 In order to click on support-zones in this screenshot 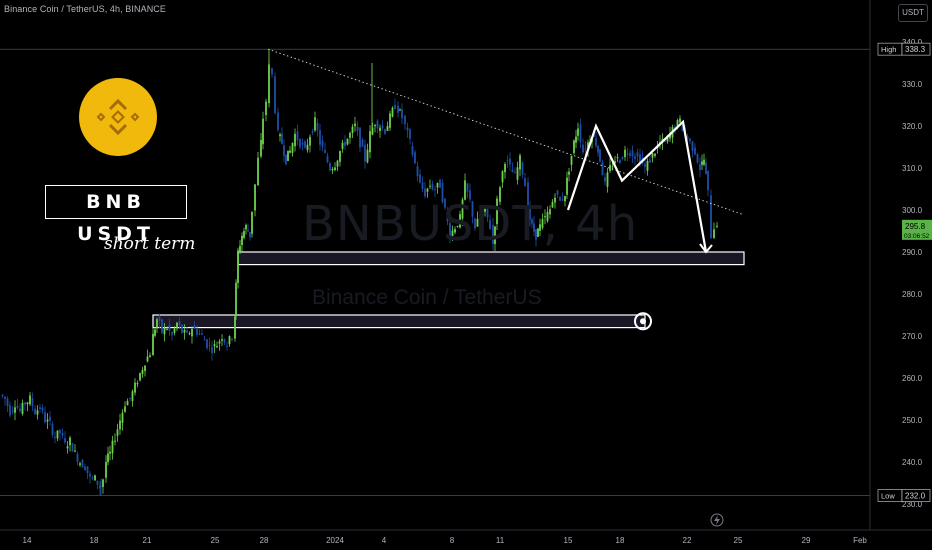, I will do `click(448, 290)`.